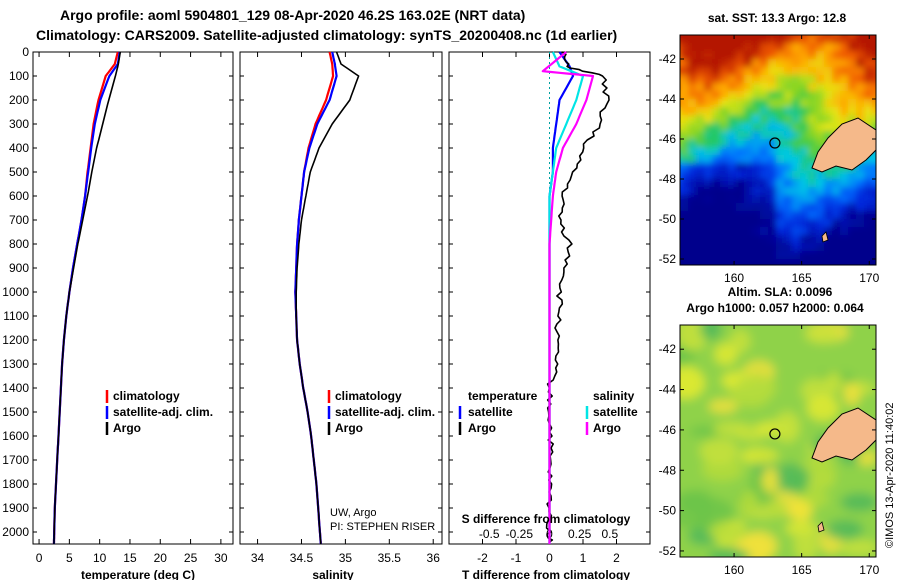 This screenshot has height=585, width=900. What do you see at coordinates (15, 364) in the screenshot?
I see `depth-tick-label: 1300` at bounding box center [15, 364].